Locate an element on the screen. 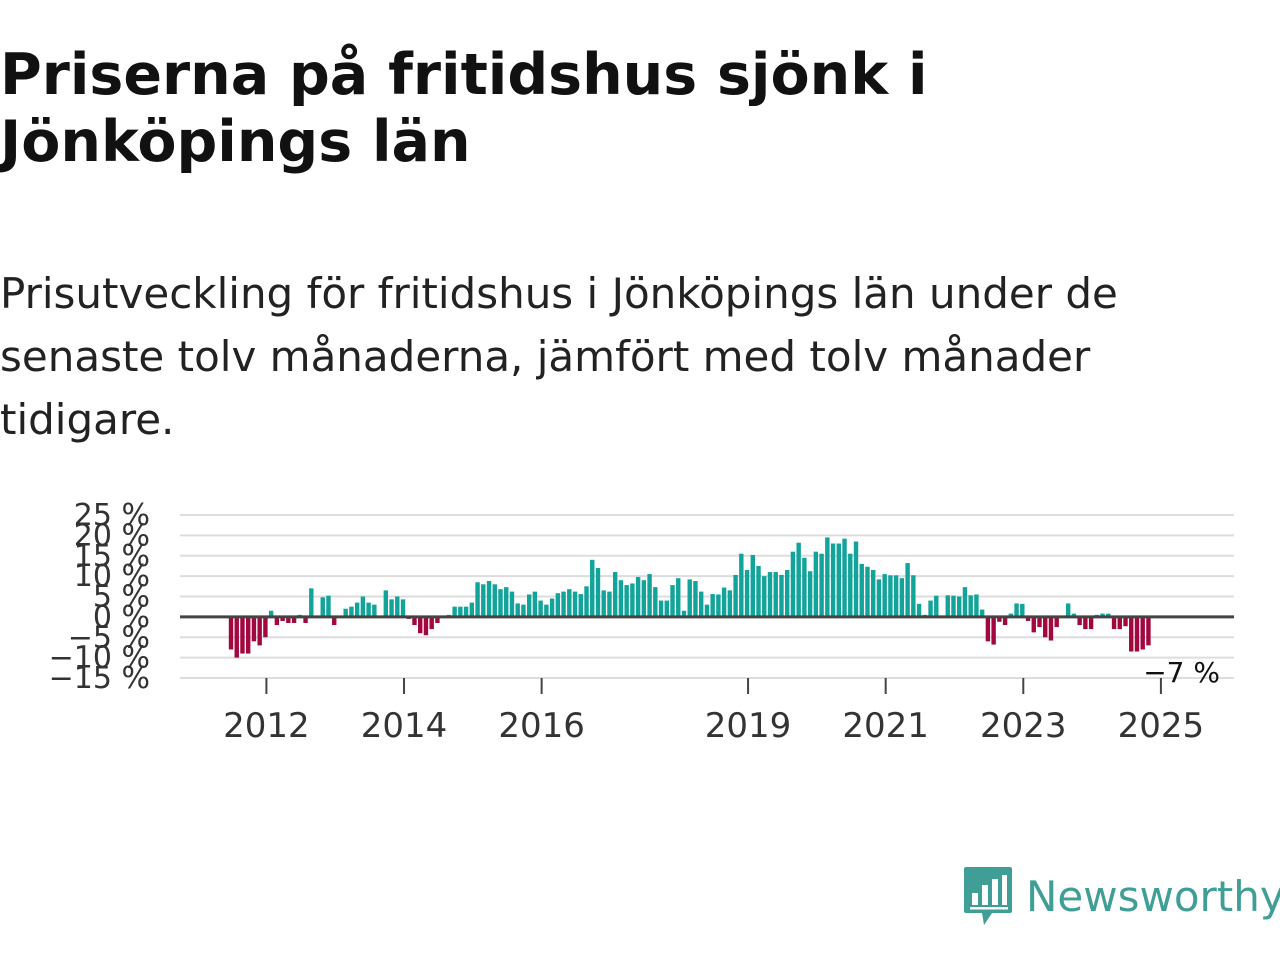 The height and width of the screenshot is (960, 1280). y-tick-label: −10 % is located at coordinates (99, 658).